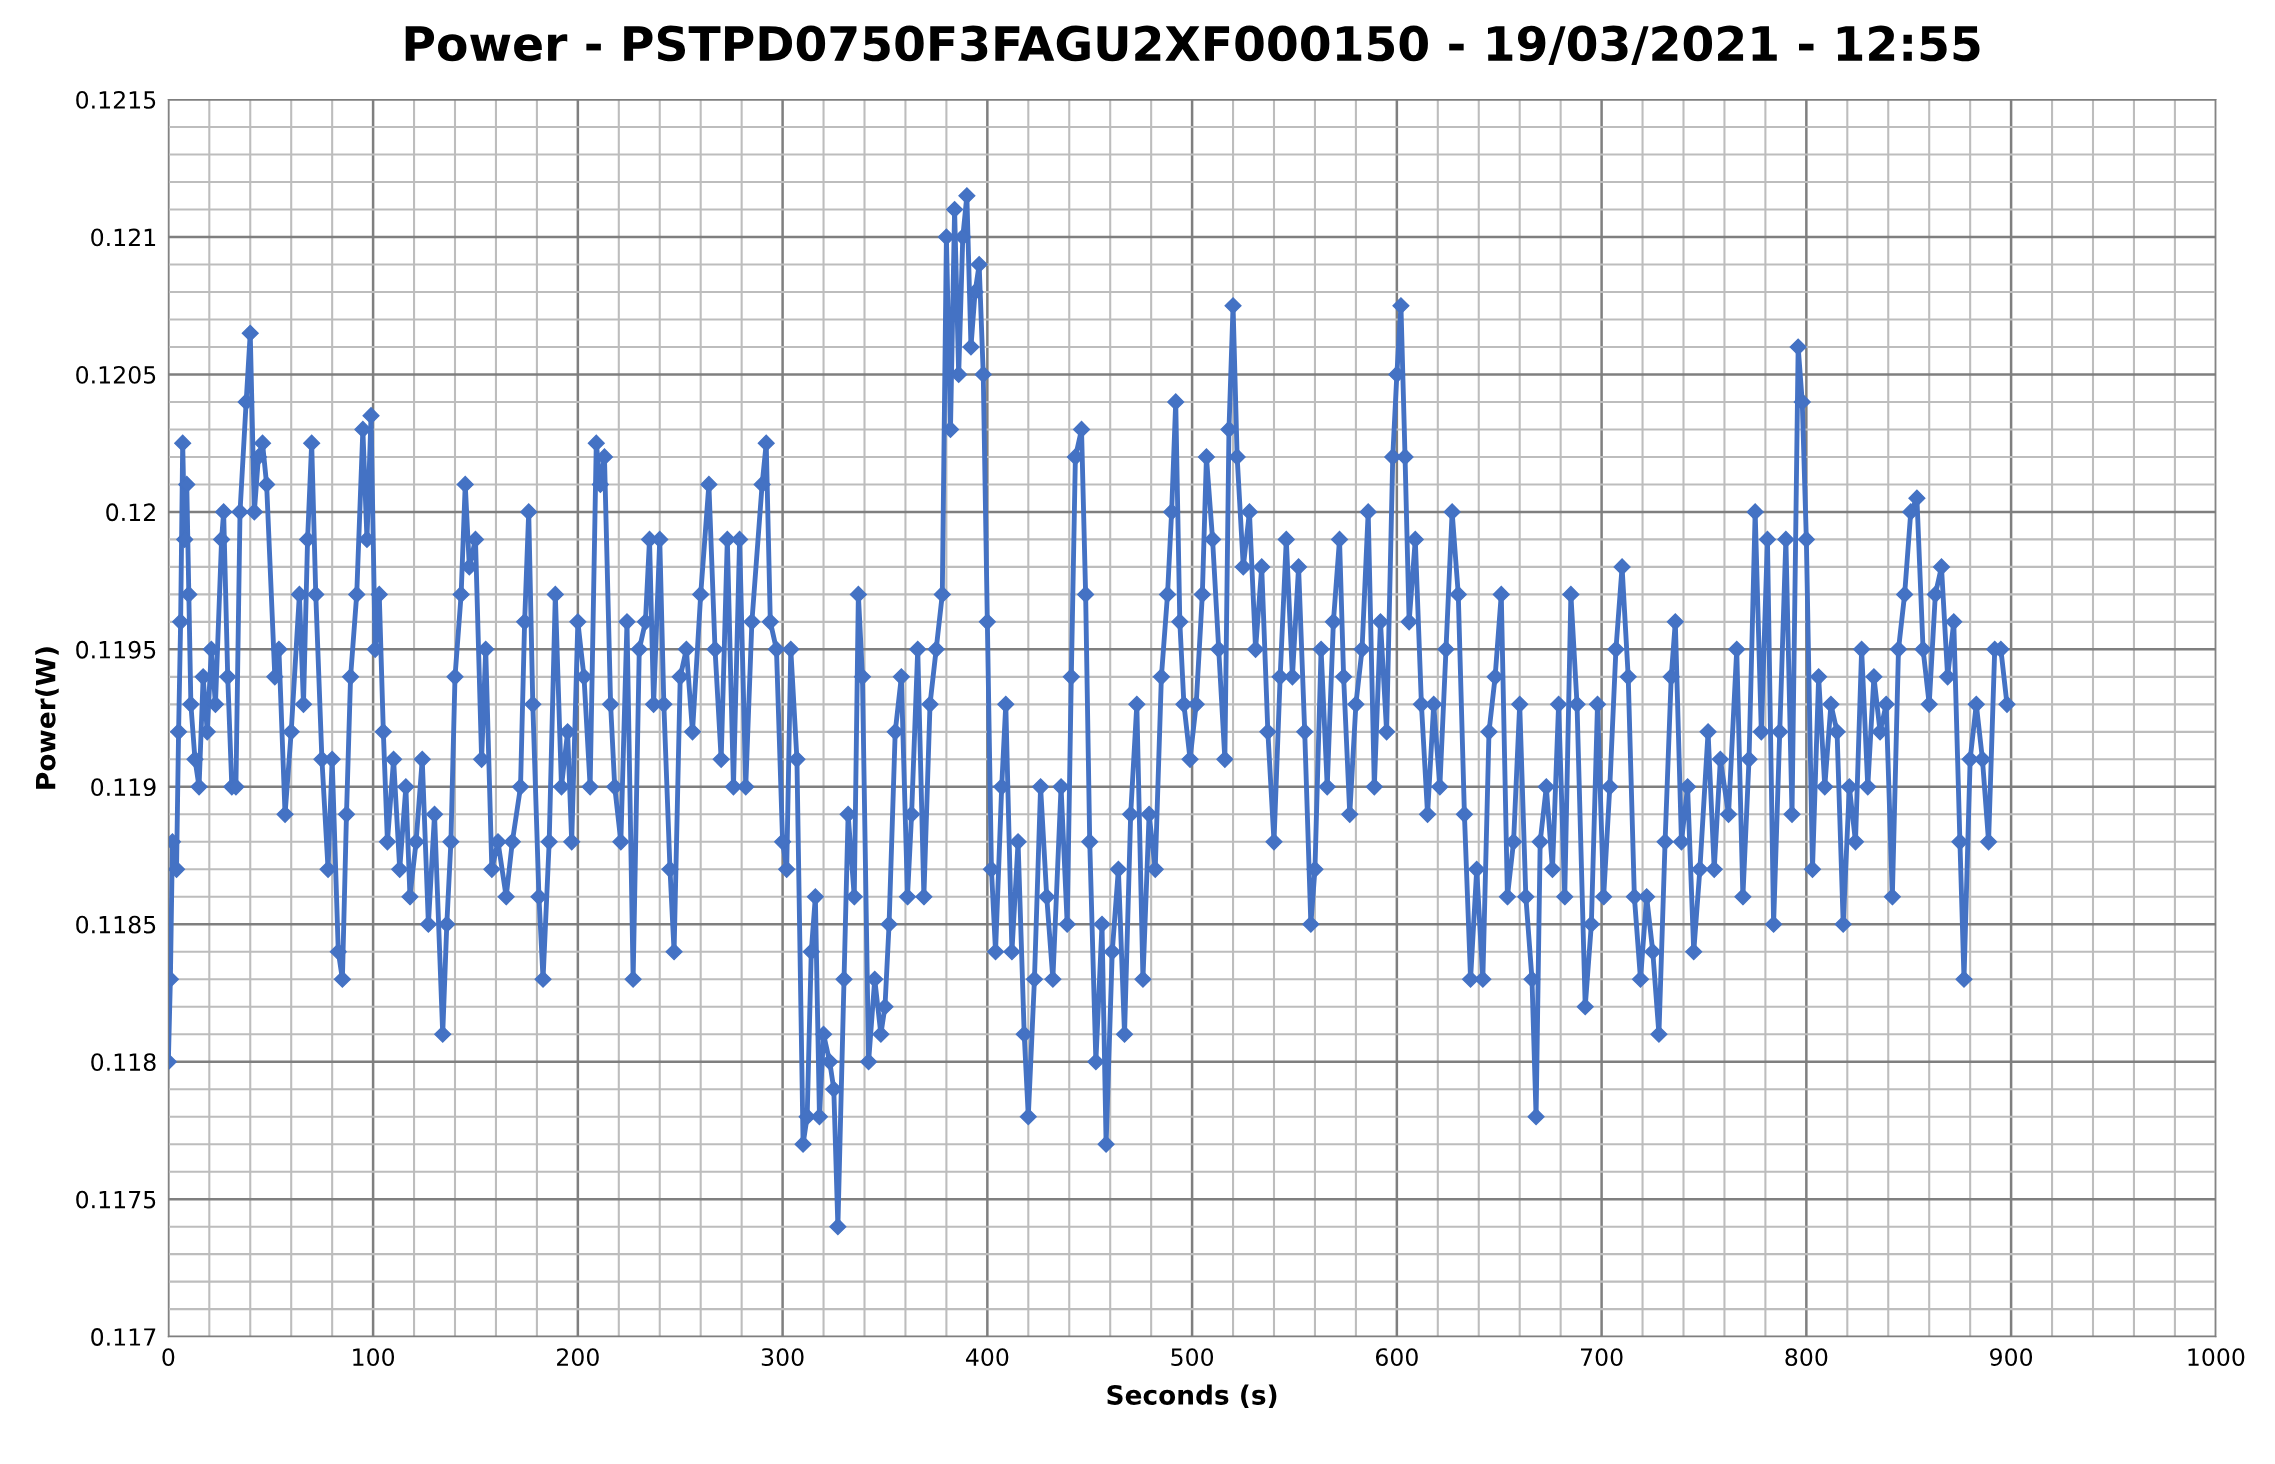  Describe the element at coordinates (168, 1357) in the screenshot. I see `x-tick-label: 0` at that location.